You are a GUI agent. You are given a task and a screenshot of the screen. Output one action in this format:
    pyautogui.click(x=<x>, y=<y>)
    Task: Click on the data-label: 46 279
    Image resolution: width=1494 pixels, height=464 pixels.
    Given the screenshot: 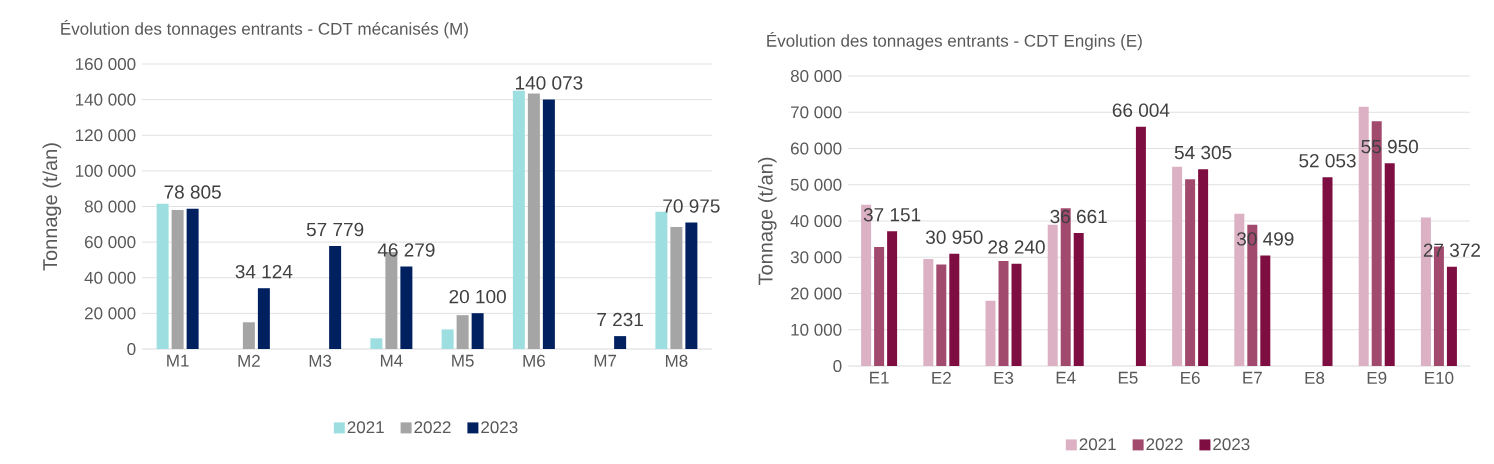 What is the action you would take?
    pyautogui.click(x=406, y=250)
    